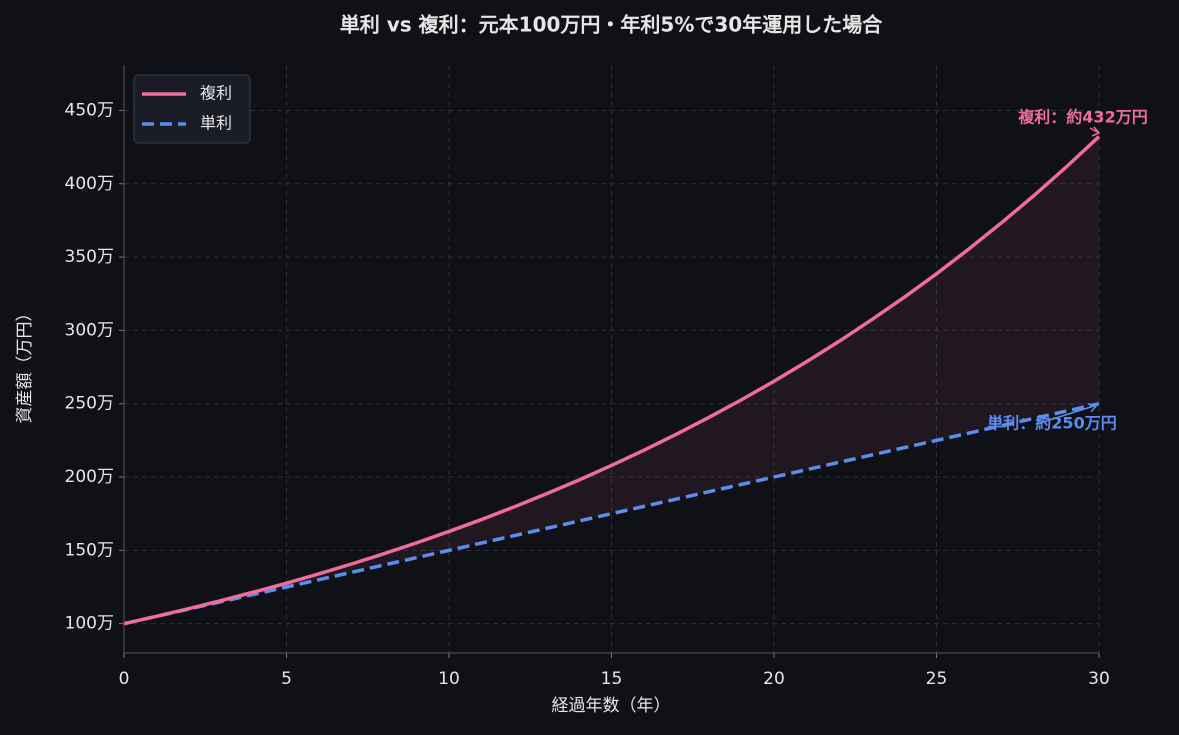  What do you see at coordinates (611, 706) in the screenshot?
I see `x-axis-label: 経過年数（年）` at bounding box center [611, 706].